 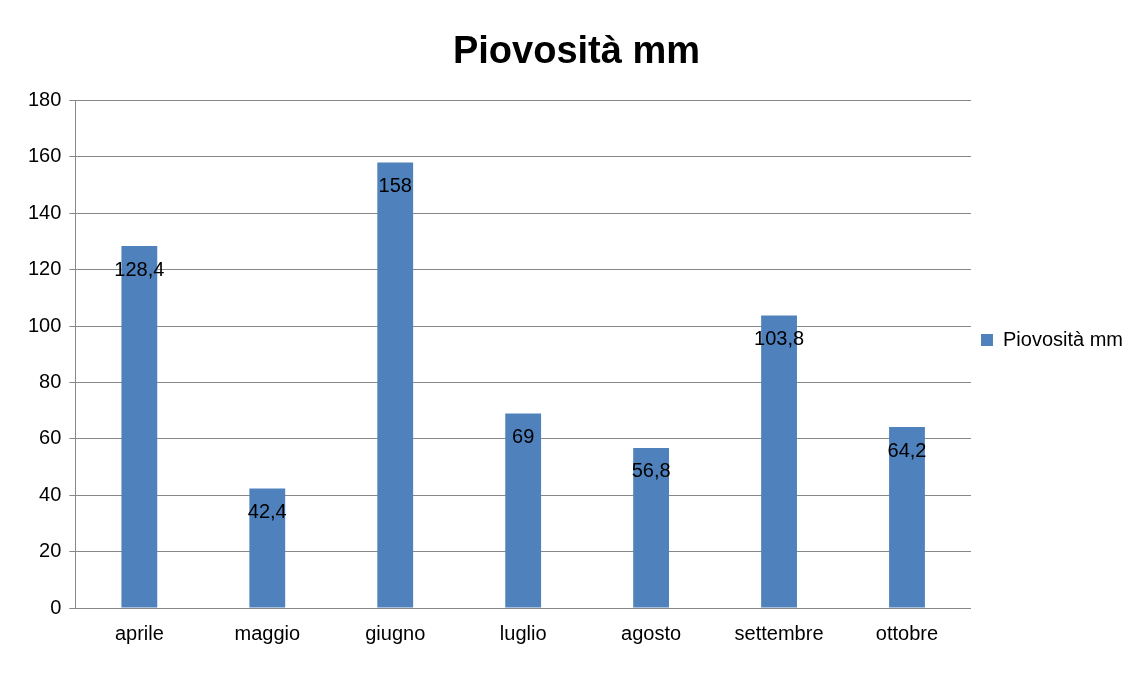 What do you see at coordinates (44, 268) in the screenshot?
I see `y-tick-label: 120` at bounding box center [44, 268].